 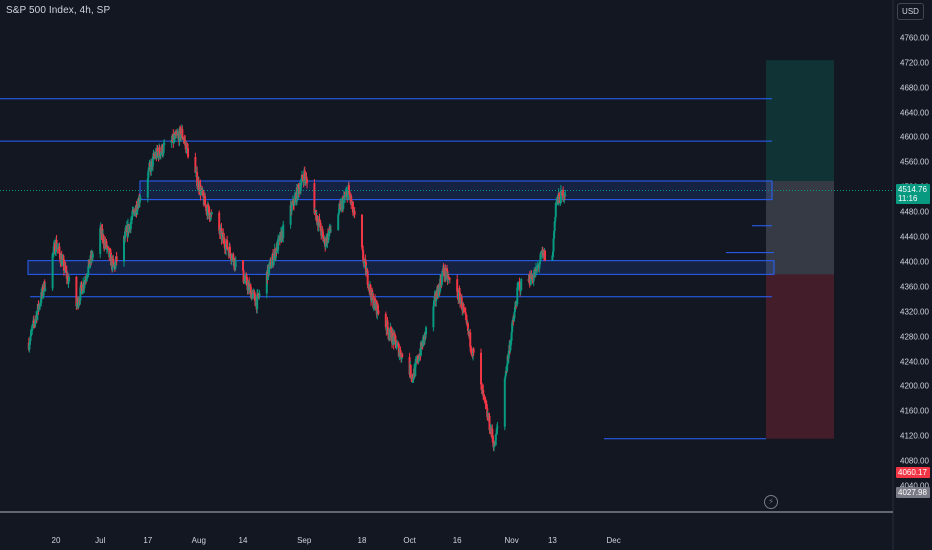 What do you see at coordinates (613, 540) in the screenshot?
I see `time-tick-label: Dec` at bounding box center [613, 540].